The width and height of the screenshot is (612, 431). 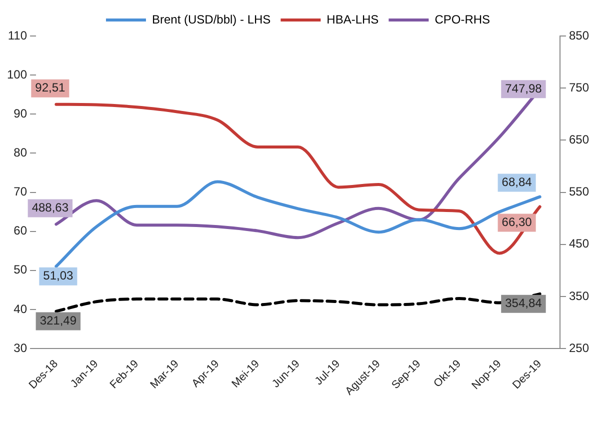 I want to click on data-label: 68,84, so click(x=517, y=182).